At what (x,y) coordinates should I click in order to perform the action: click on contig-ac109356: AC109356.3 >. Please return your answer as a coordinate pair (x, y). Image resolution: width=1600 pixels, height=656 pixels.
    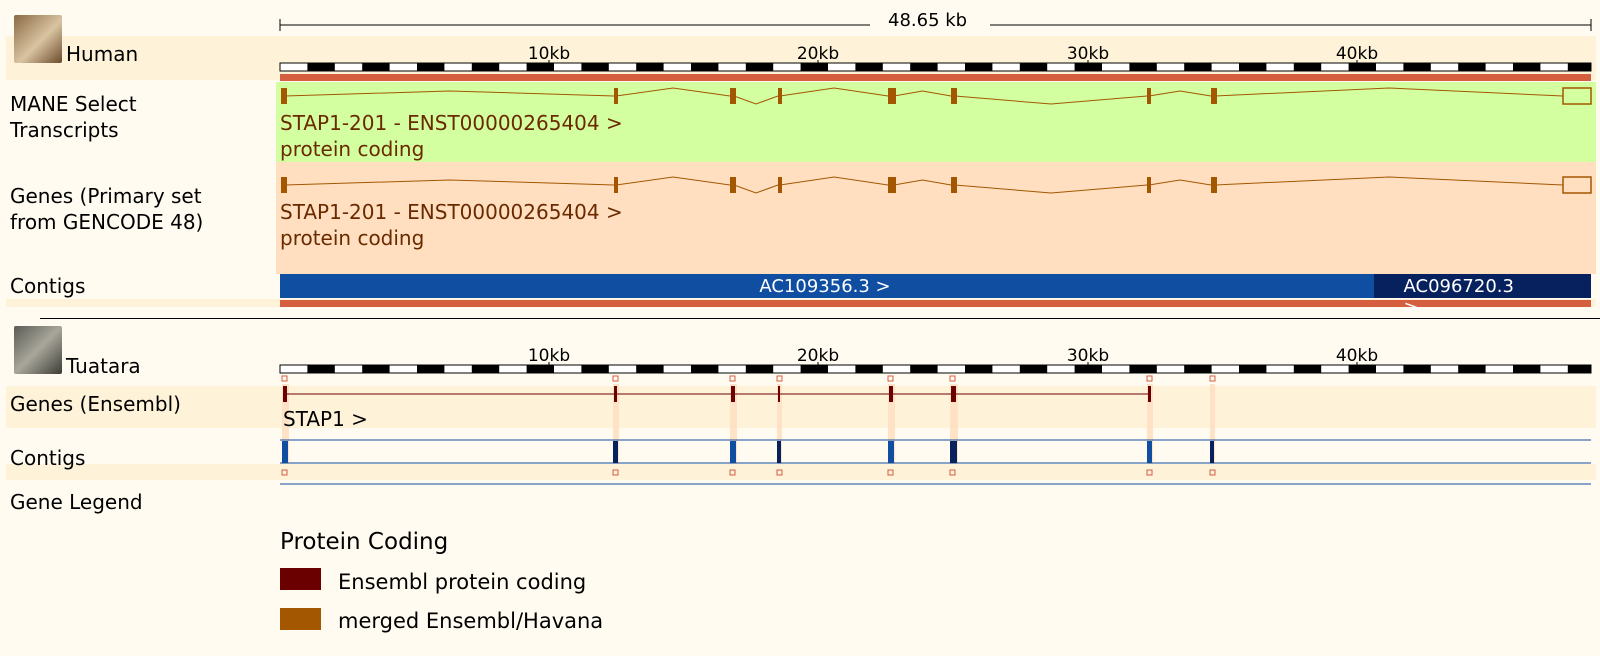
    Looking at the image, I should click on (825, 286).